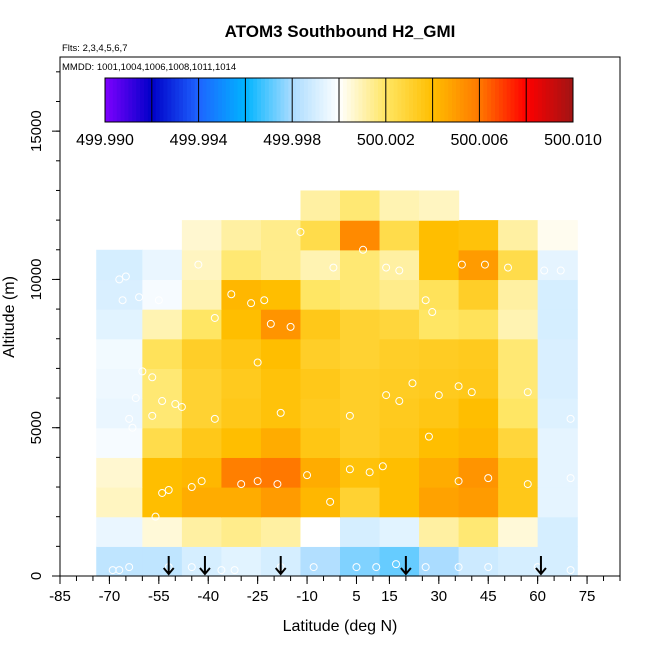 The height and width of the screenshot is (650, 650). Describe the element at coordinates (36, 576) in the screenshot. I see `y-tick-label: 0` at that location.